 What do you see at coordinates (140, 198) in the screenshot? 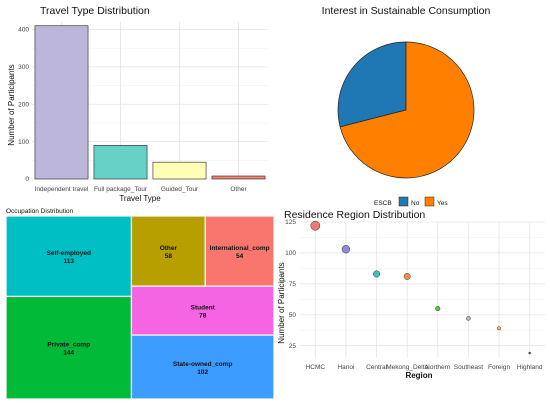
I see `travel-x-axis-title: Travel Type` at bounding box center [140, 198].